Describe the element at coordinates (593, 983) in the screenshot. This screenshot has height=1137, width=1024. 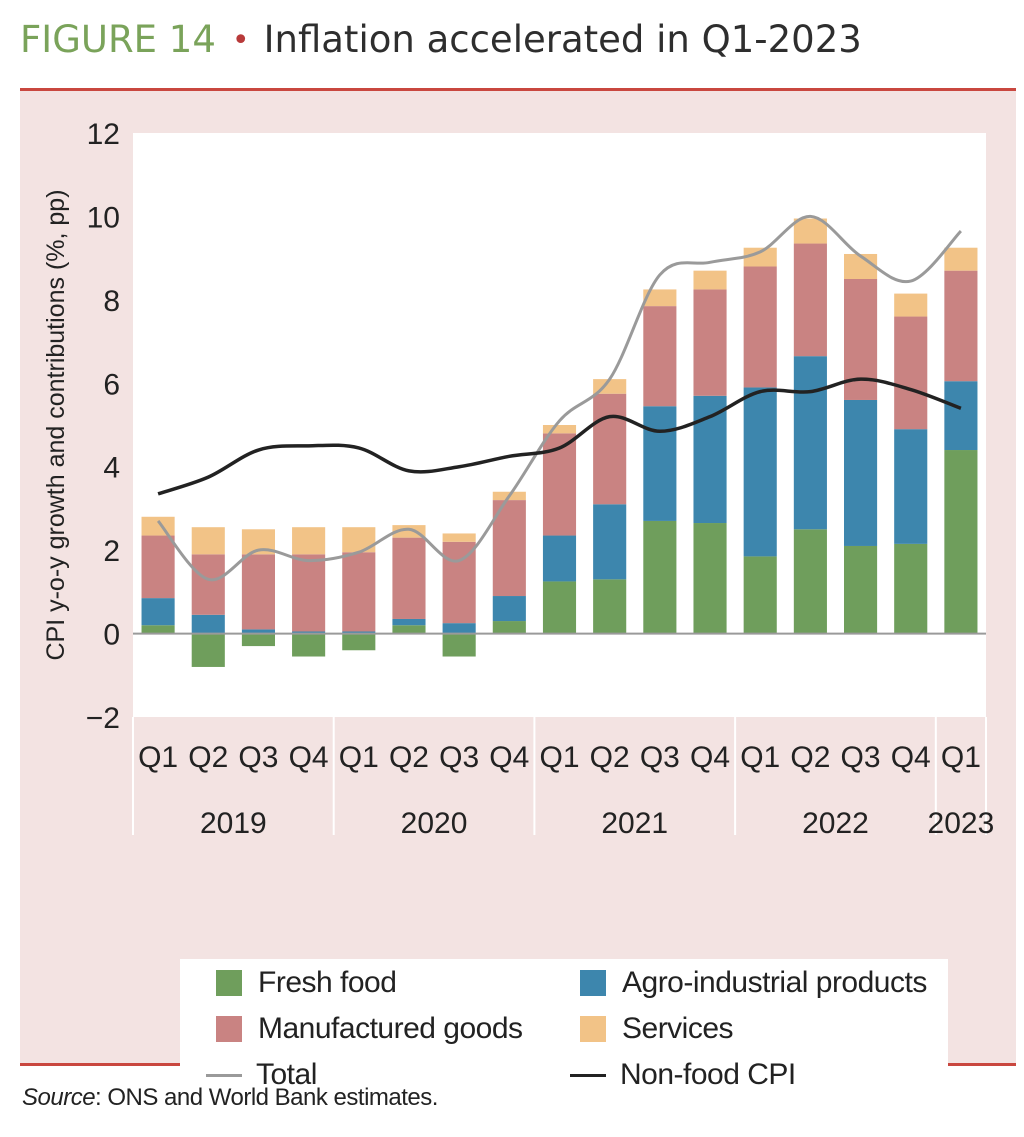
I see `legend-swatch-agro` at that location.